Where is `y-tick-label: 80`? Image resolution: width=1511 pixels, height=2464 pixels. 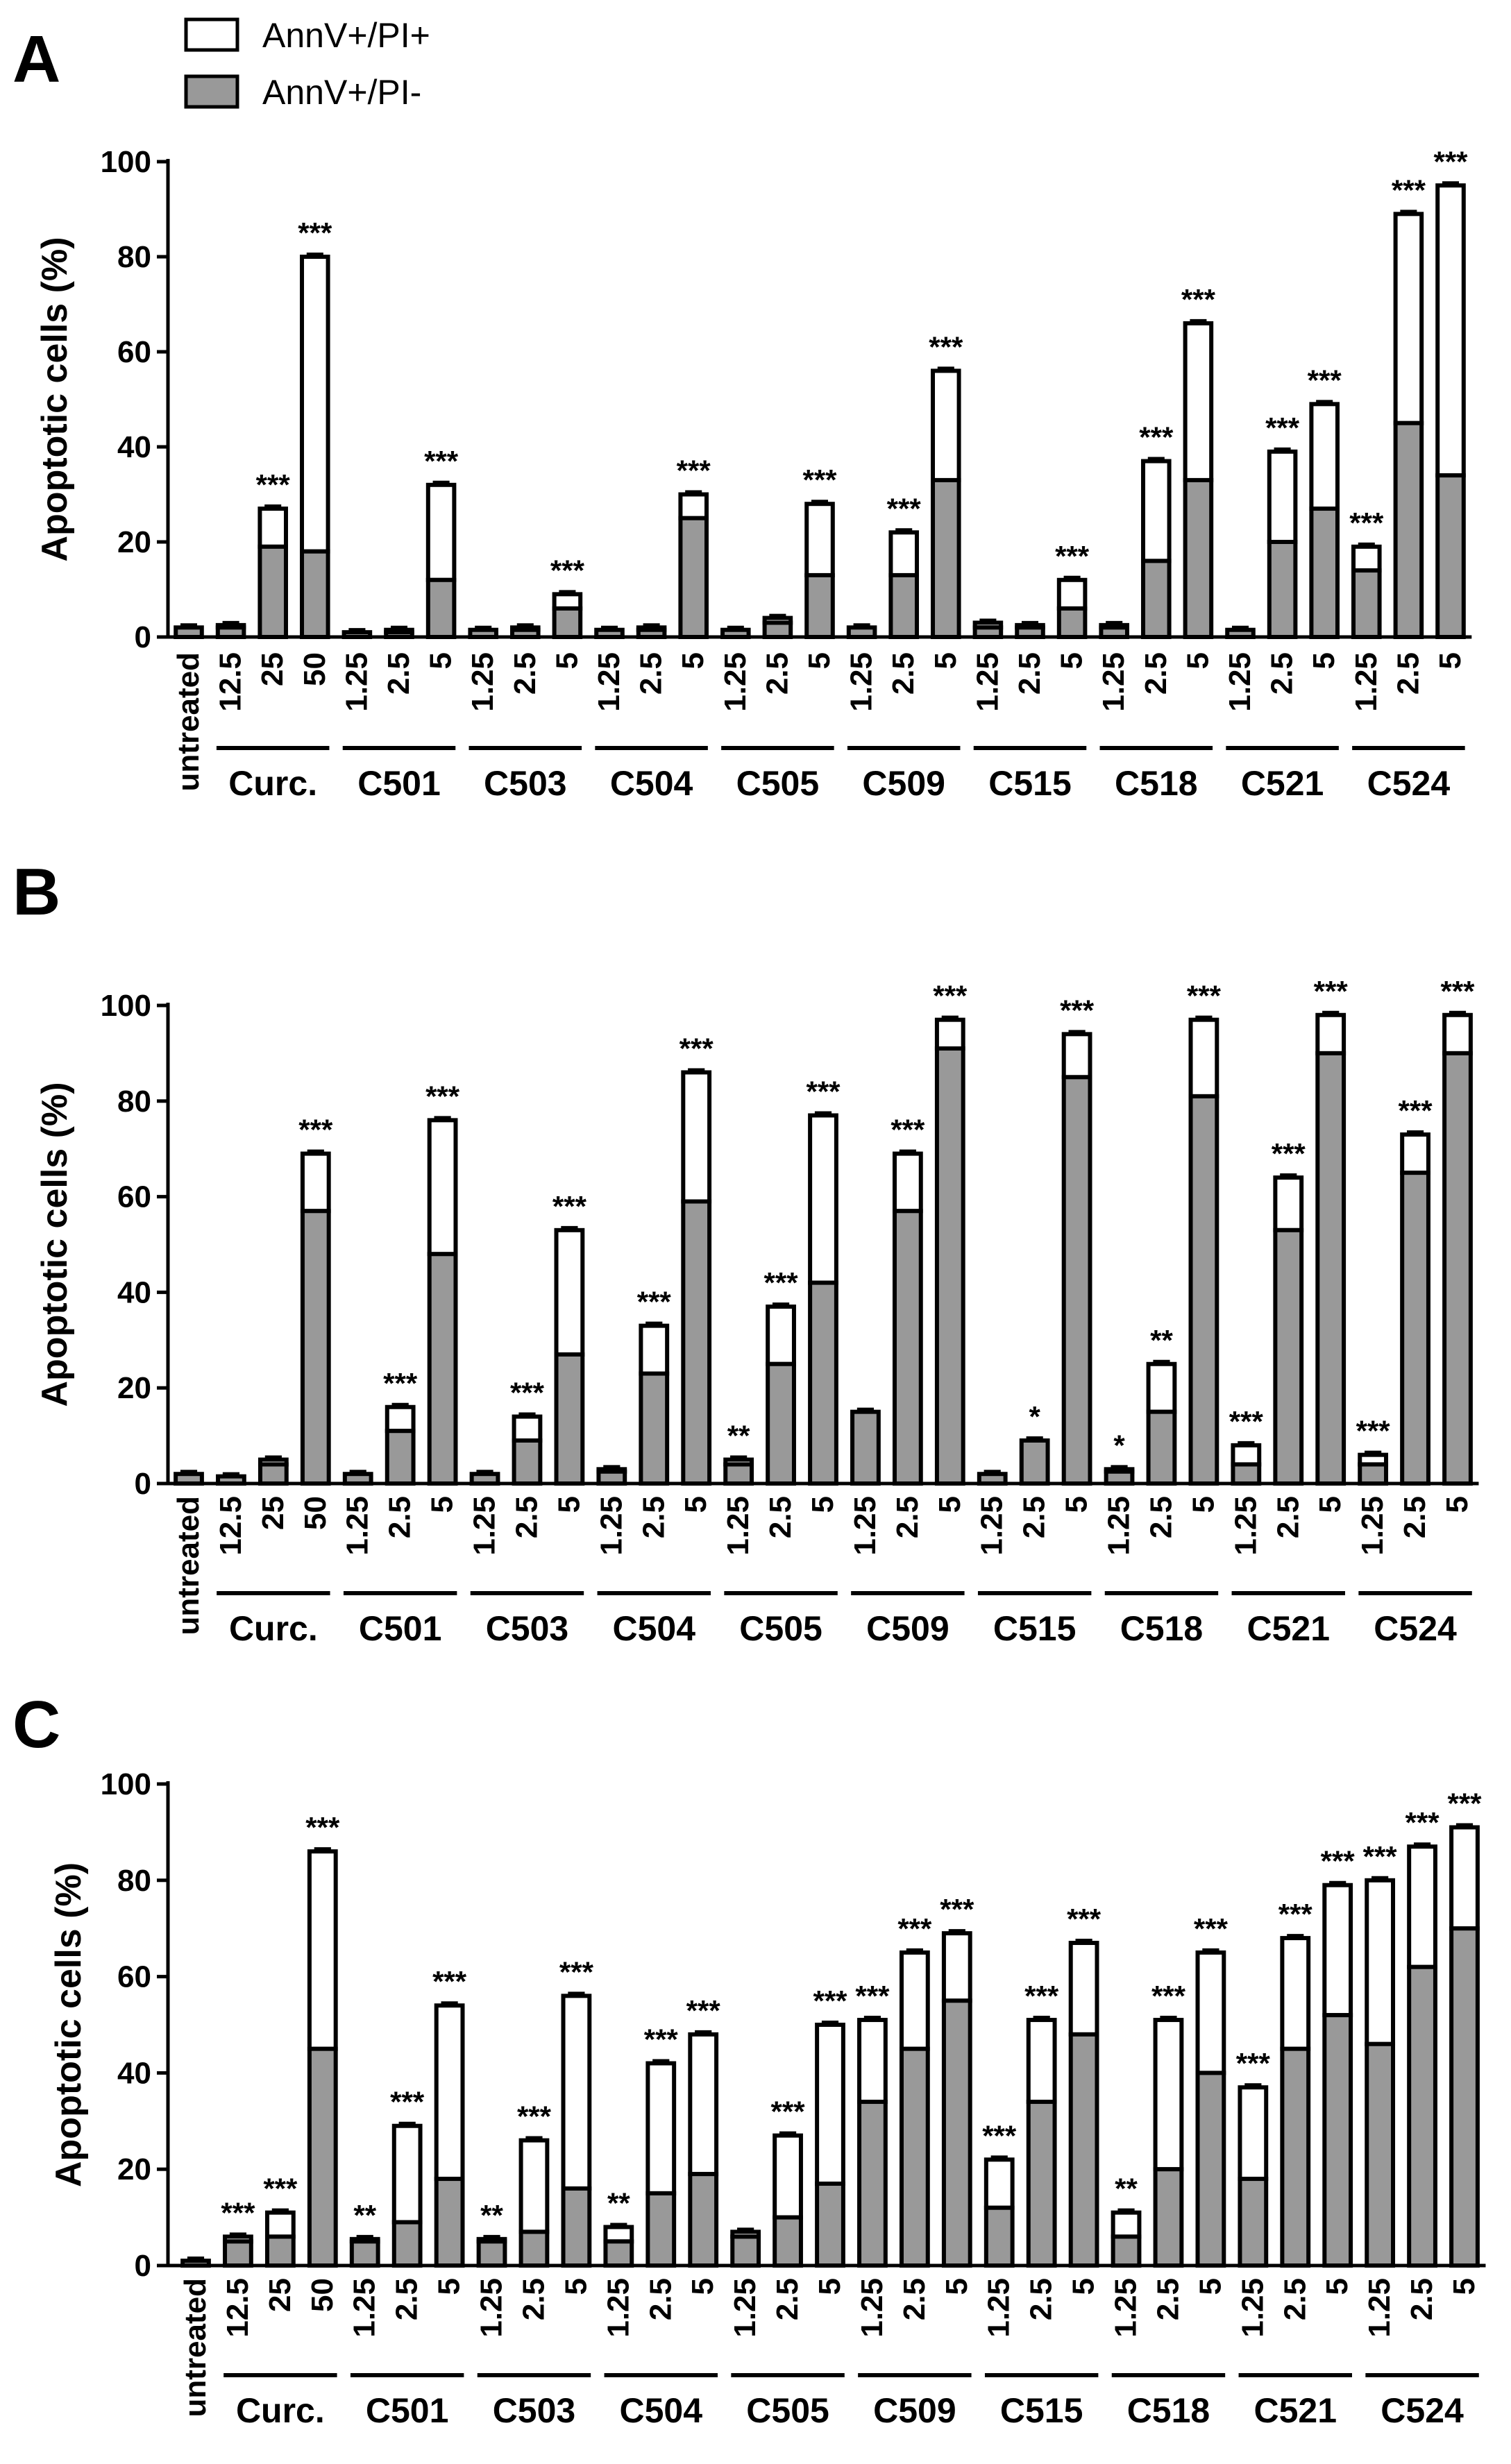 y-tick-label: 80 is located at coordinates (134, 1102).